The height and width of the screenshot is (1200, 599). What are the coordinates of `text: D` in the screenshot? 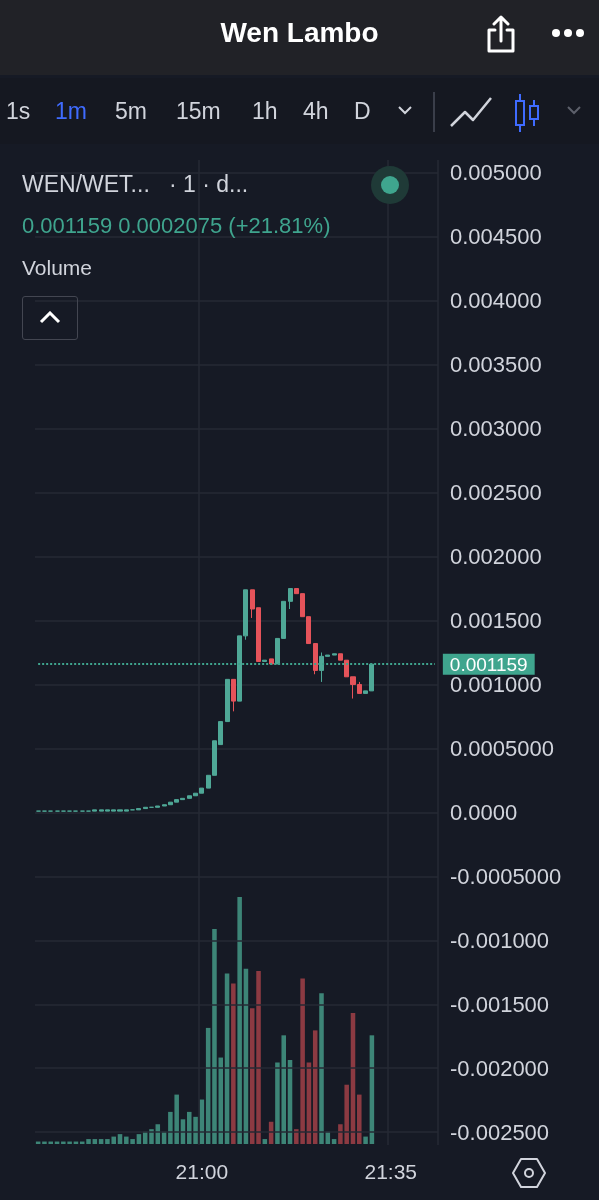 It's located at (362, 111).